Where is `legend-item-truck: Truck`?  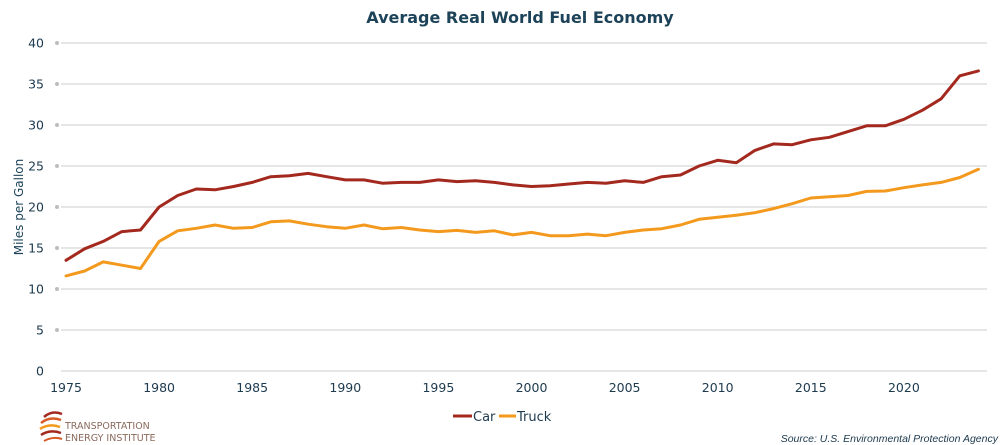
legend-item-truck: Truck is located at coordinates (525, 417).